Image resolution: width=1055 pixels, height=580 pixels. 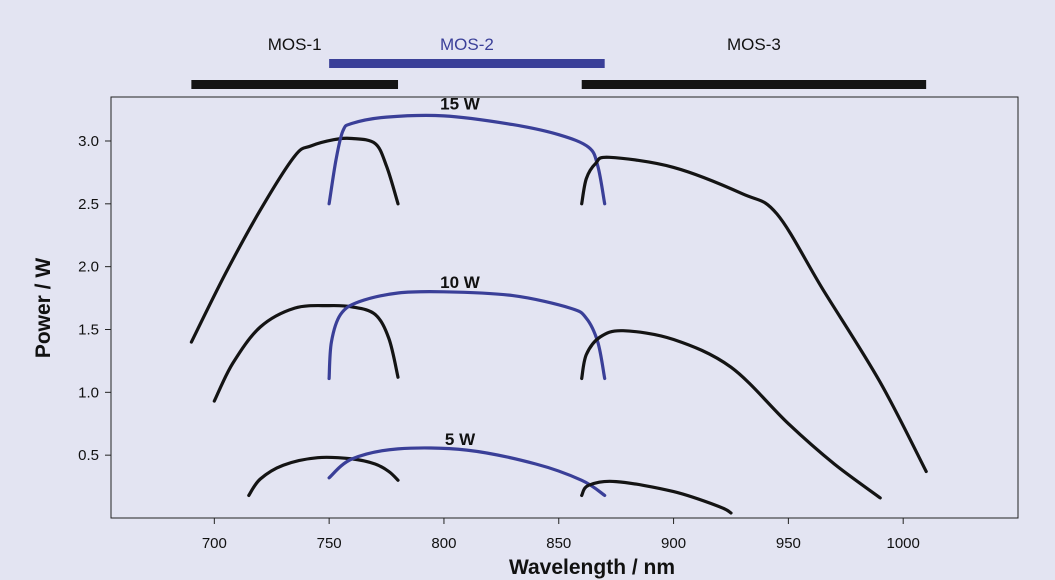 I want to click on series-line-mos-3-5-w, so click(x=656, y=497).